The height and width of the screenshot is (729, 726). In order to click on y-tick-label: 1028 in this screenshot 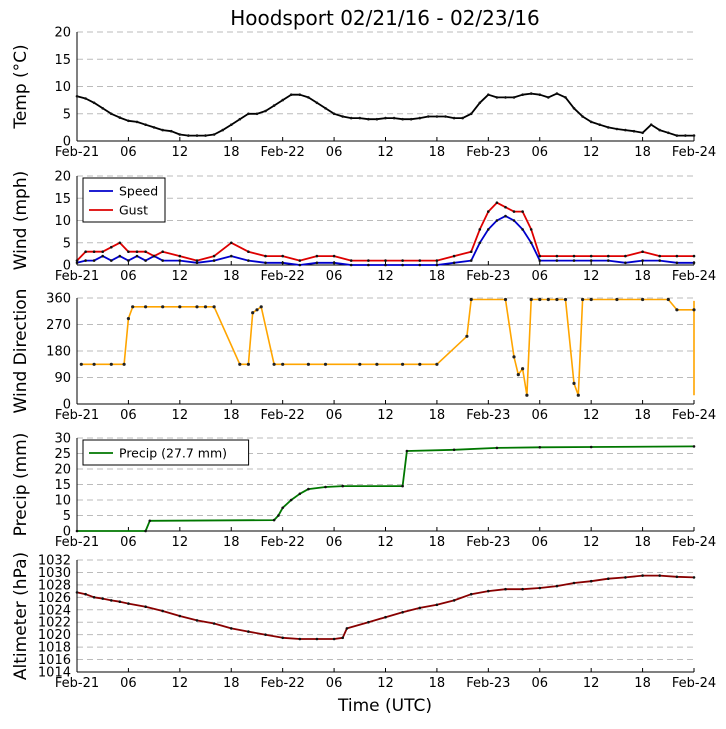, I will do `click(54, 585)`.